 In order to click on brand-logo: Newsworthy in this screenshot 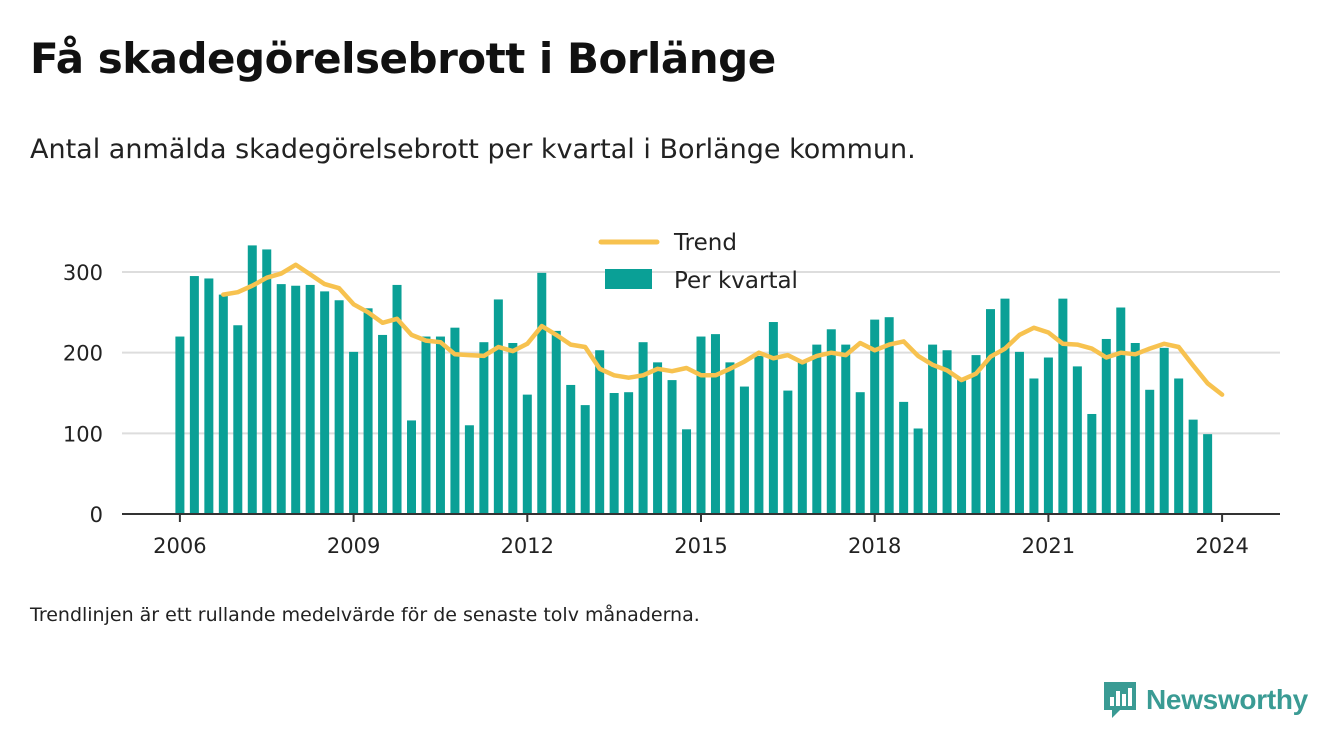, I will do `click(1205, 700)`.